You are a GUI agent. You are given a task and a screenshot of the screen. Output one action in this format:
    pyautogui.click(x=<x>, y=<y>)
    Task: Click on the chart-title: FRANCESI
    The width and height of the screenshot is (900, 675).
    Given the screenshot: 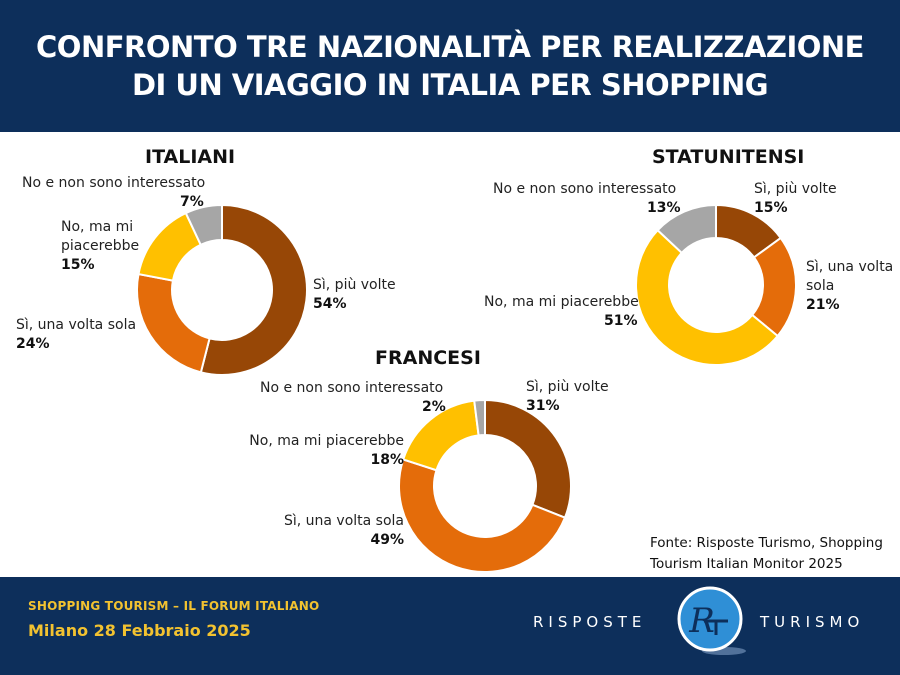 What is the action you would take?
    pyautogui.click(x=428, y=358)
    